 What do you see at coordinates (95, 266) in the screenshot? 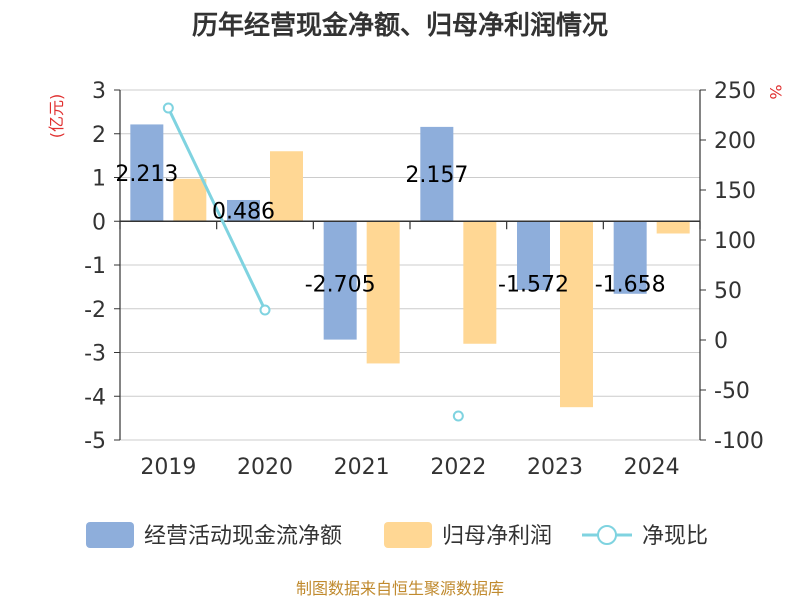
I see `left-tick-label: -1` at bounding box center [95, 266].